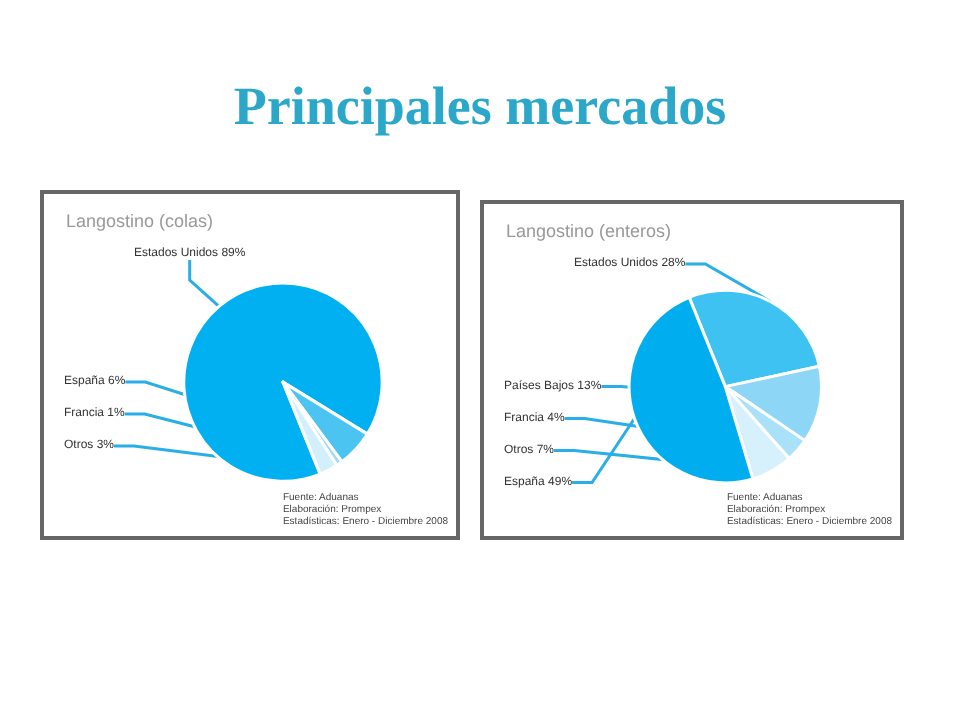  I want to click on text: Principales mercados, so click(480, 107).